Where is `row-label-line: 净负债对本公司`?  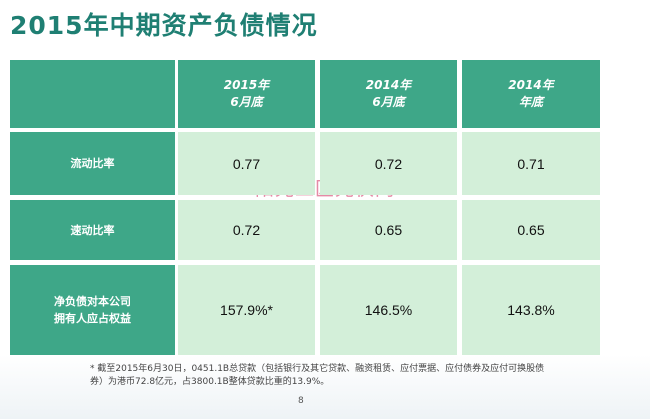
row-label-line: 净负债对本公司 is located at coordinates (92, 301).